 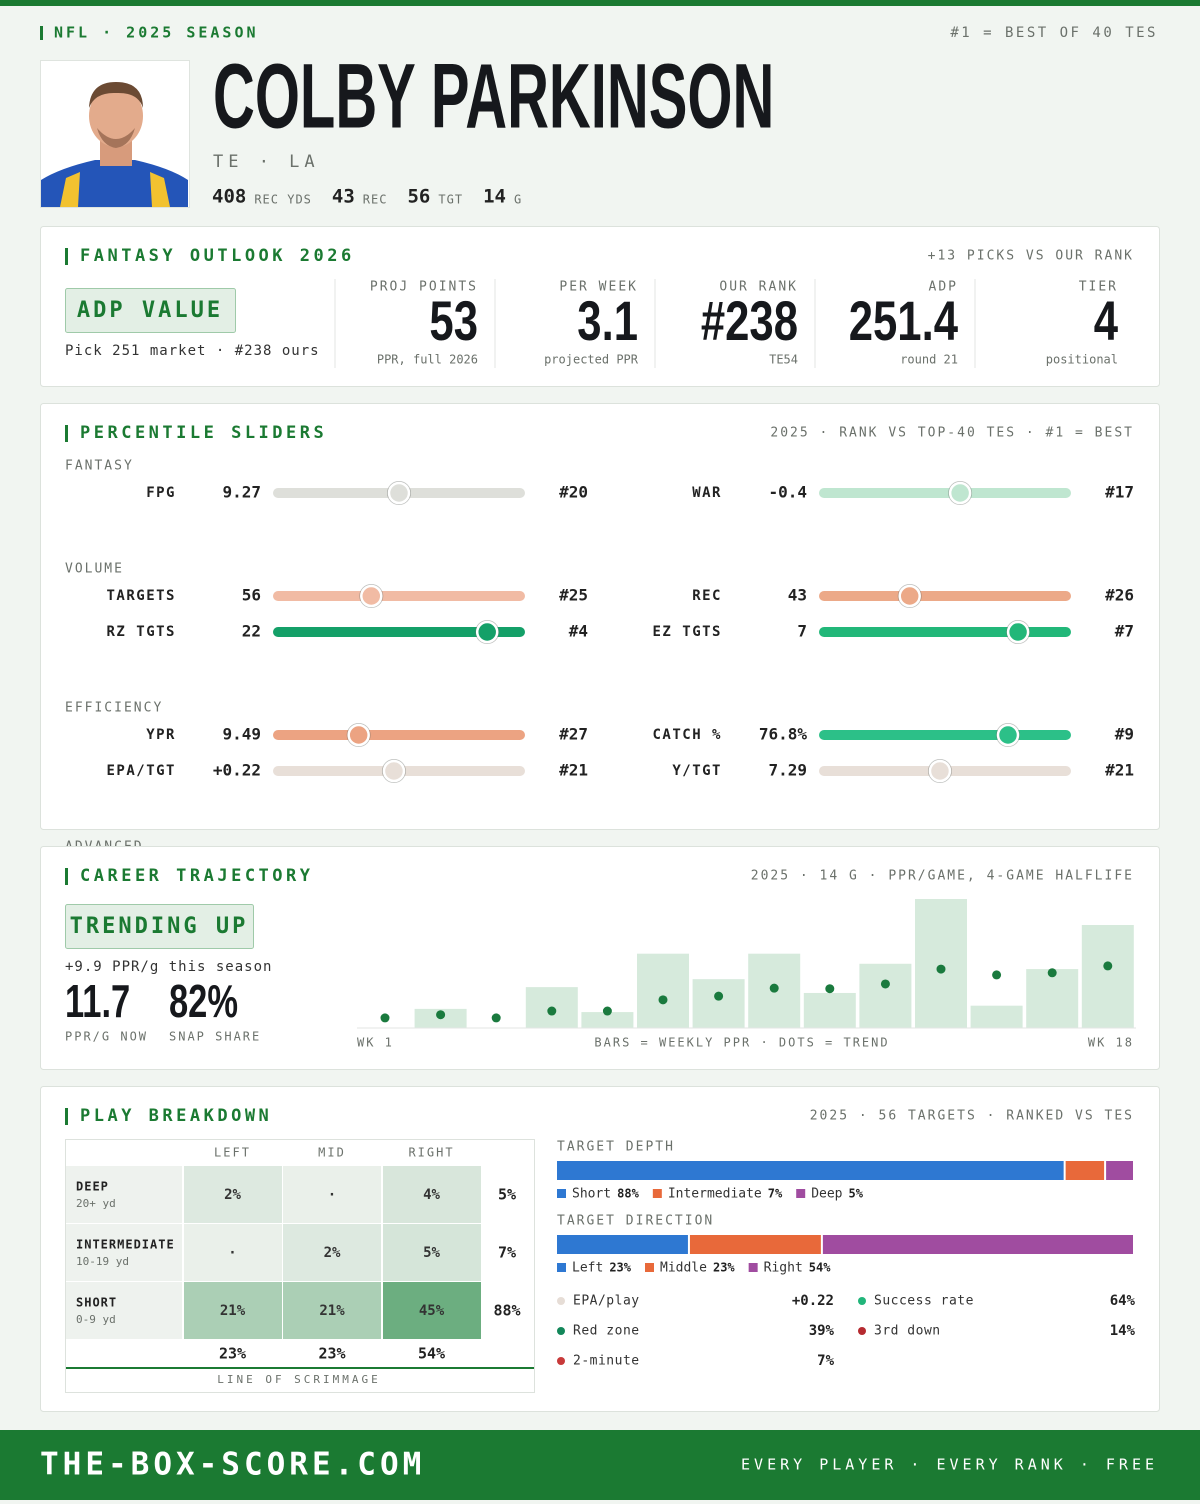 I want to click on zone-total: 5%, so click(x=507, y=1195).